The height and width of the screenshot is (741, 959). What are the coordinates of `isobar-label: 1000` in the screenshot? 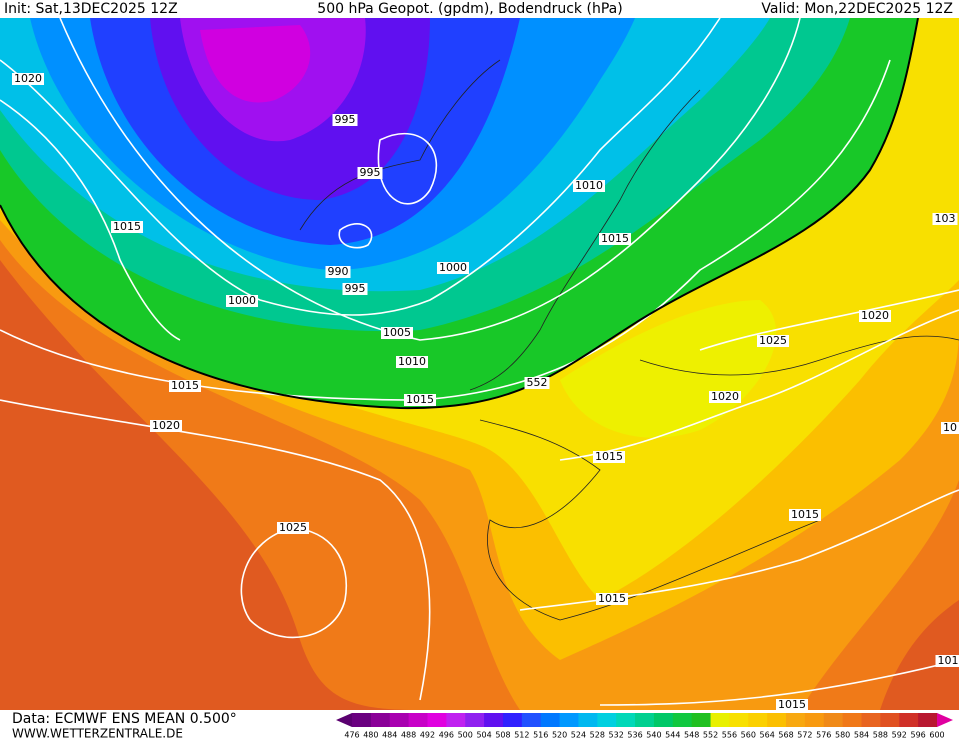 It's located at (453, 267).